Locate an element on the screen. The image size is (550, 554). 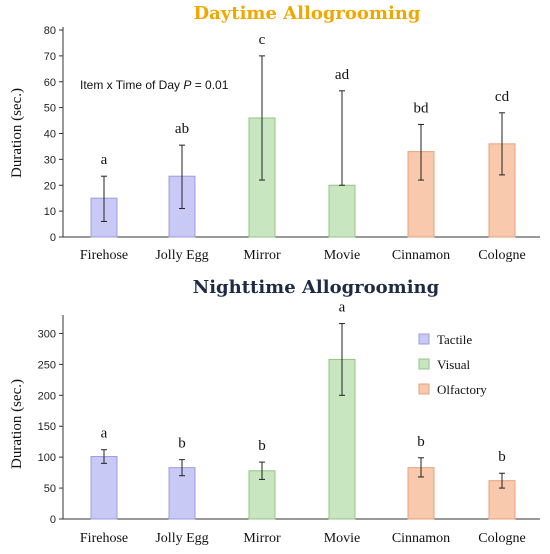
daytime-significance-letter-mirror: c is located at coordinates (262, 40).